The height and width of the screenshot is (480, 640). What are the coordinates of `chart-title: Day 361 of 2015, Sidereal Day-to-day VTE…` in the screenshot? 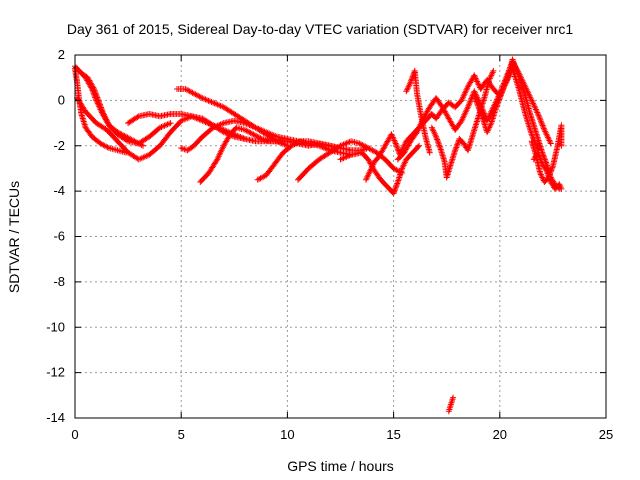 It's located at (320, 29).